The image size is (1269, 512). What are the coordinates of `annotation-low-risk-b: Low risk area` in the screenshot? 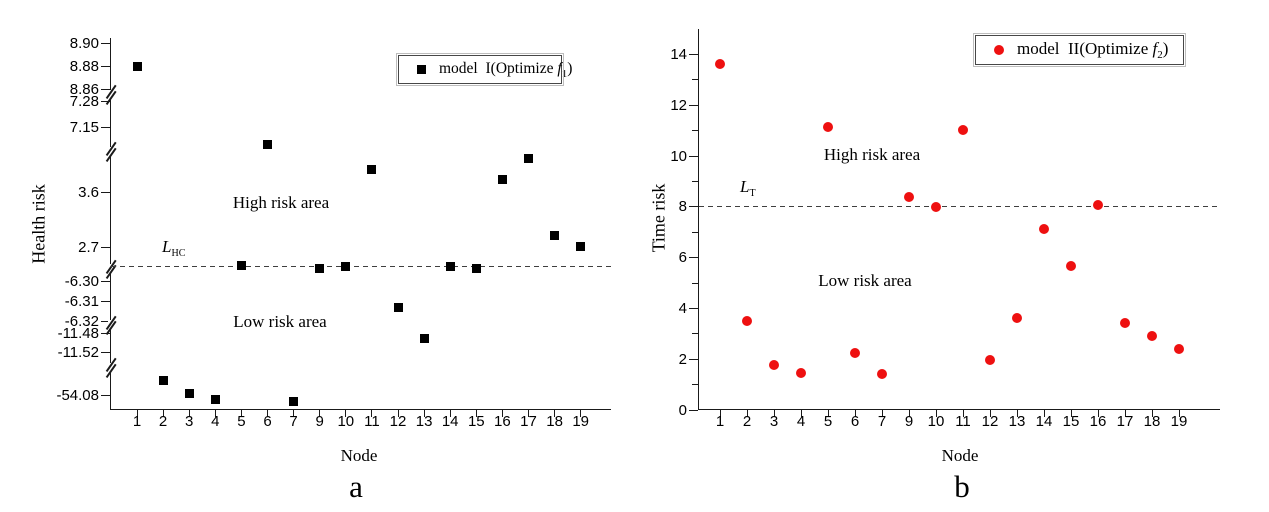 It's located at (865, 280).